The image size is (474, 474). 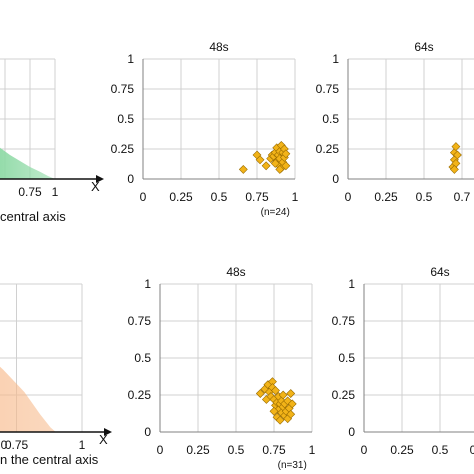 I want to click on sample-size-label: (n=24), so click(x=275, y=212).